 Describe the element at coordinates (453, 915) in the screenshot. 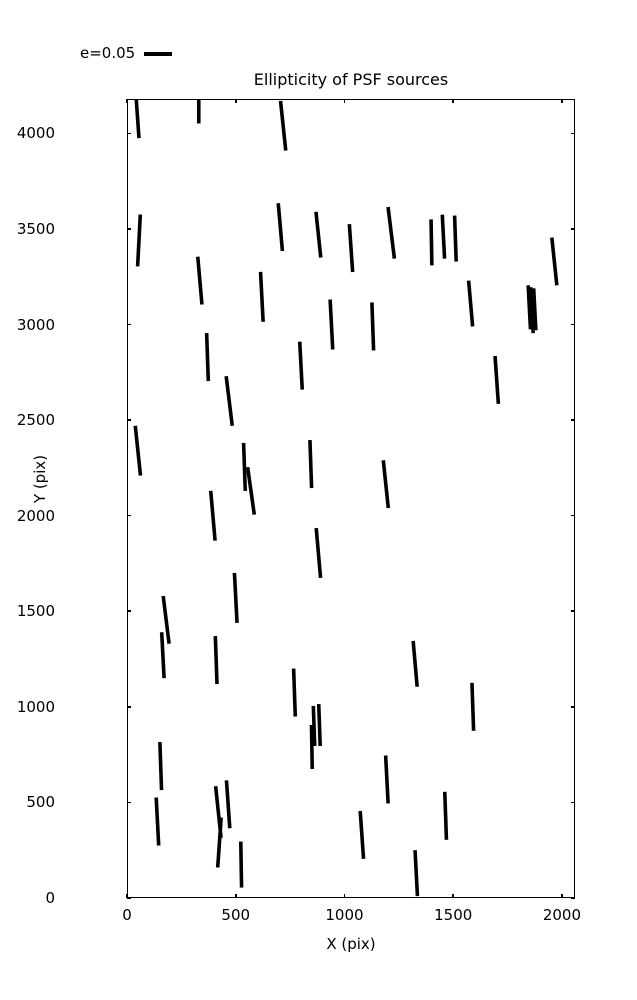

I see `x-tick-label: 1500` at that location.